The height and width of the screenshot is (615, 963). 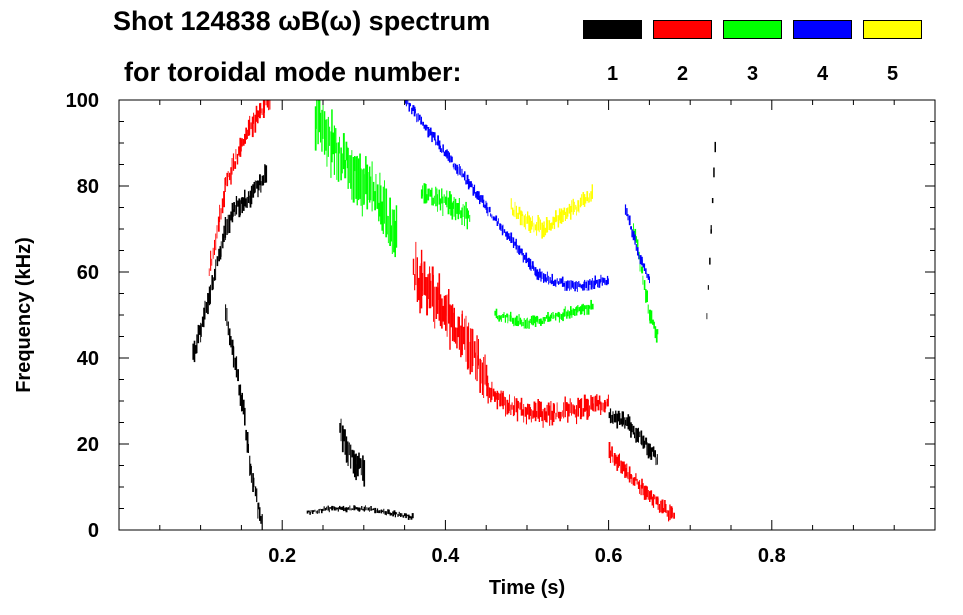 I want to click on mode-2-trace, so click(x=641, y=482).